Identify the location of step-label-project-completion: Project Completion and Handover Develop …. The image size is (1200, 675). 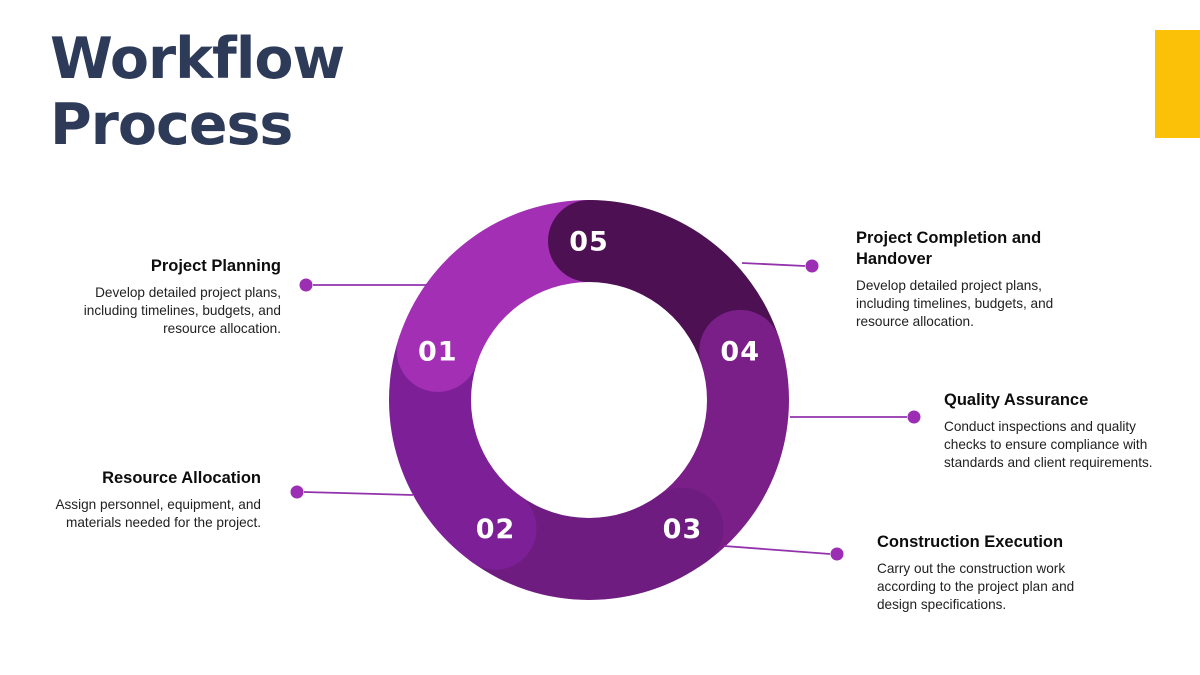
(962, 279).